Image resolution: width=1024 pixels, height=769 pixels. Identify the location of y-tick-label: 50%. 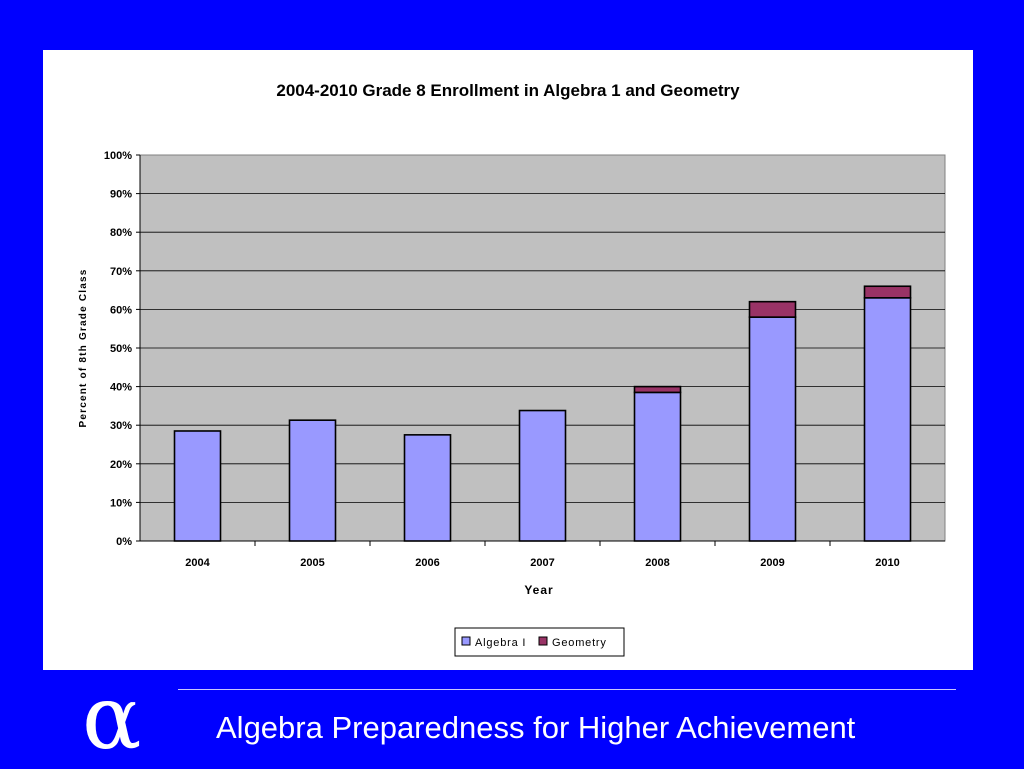
(121, 349).